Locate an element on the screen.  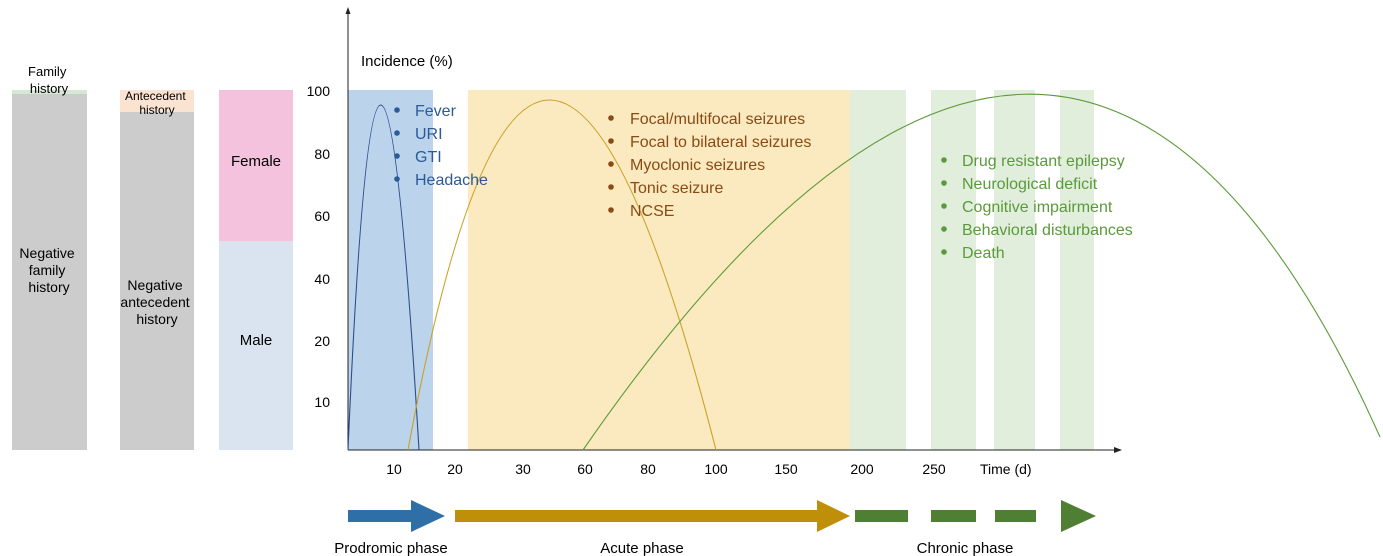
list-item: URI is located at coordinates (429, 134).